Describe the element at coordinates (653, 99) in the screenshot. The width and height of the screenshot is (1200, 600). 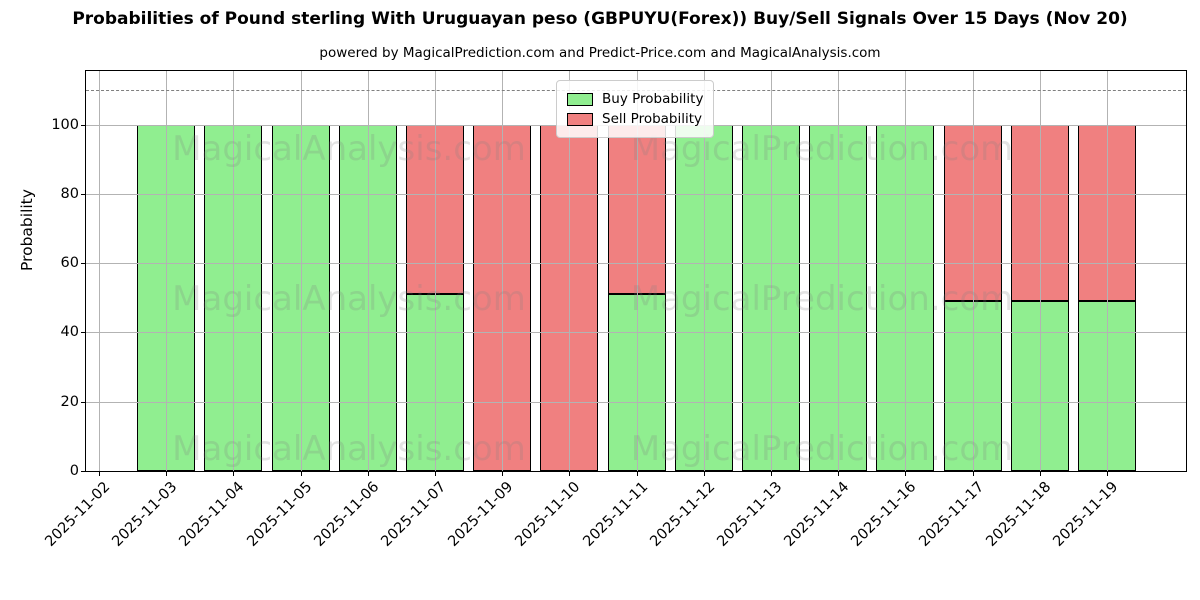
I see `legend-label: Buy Probability` at that location.